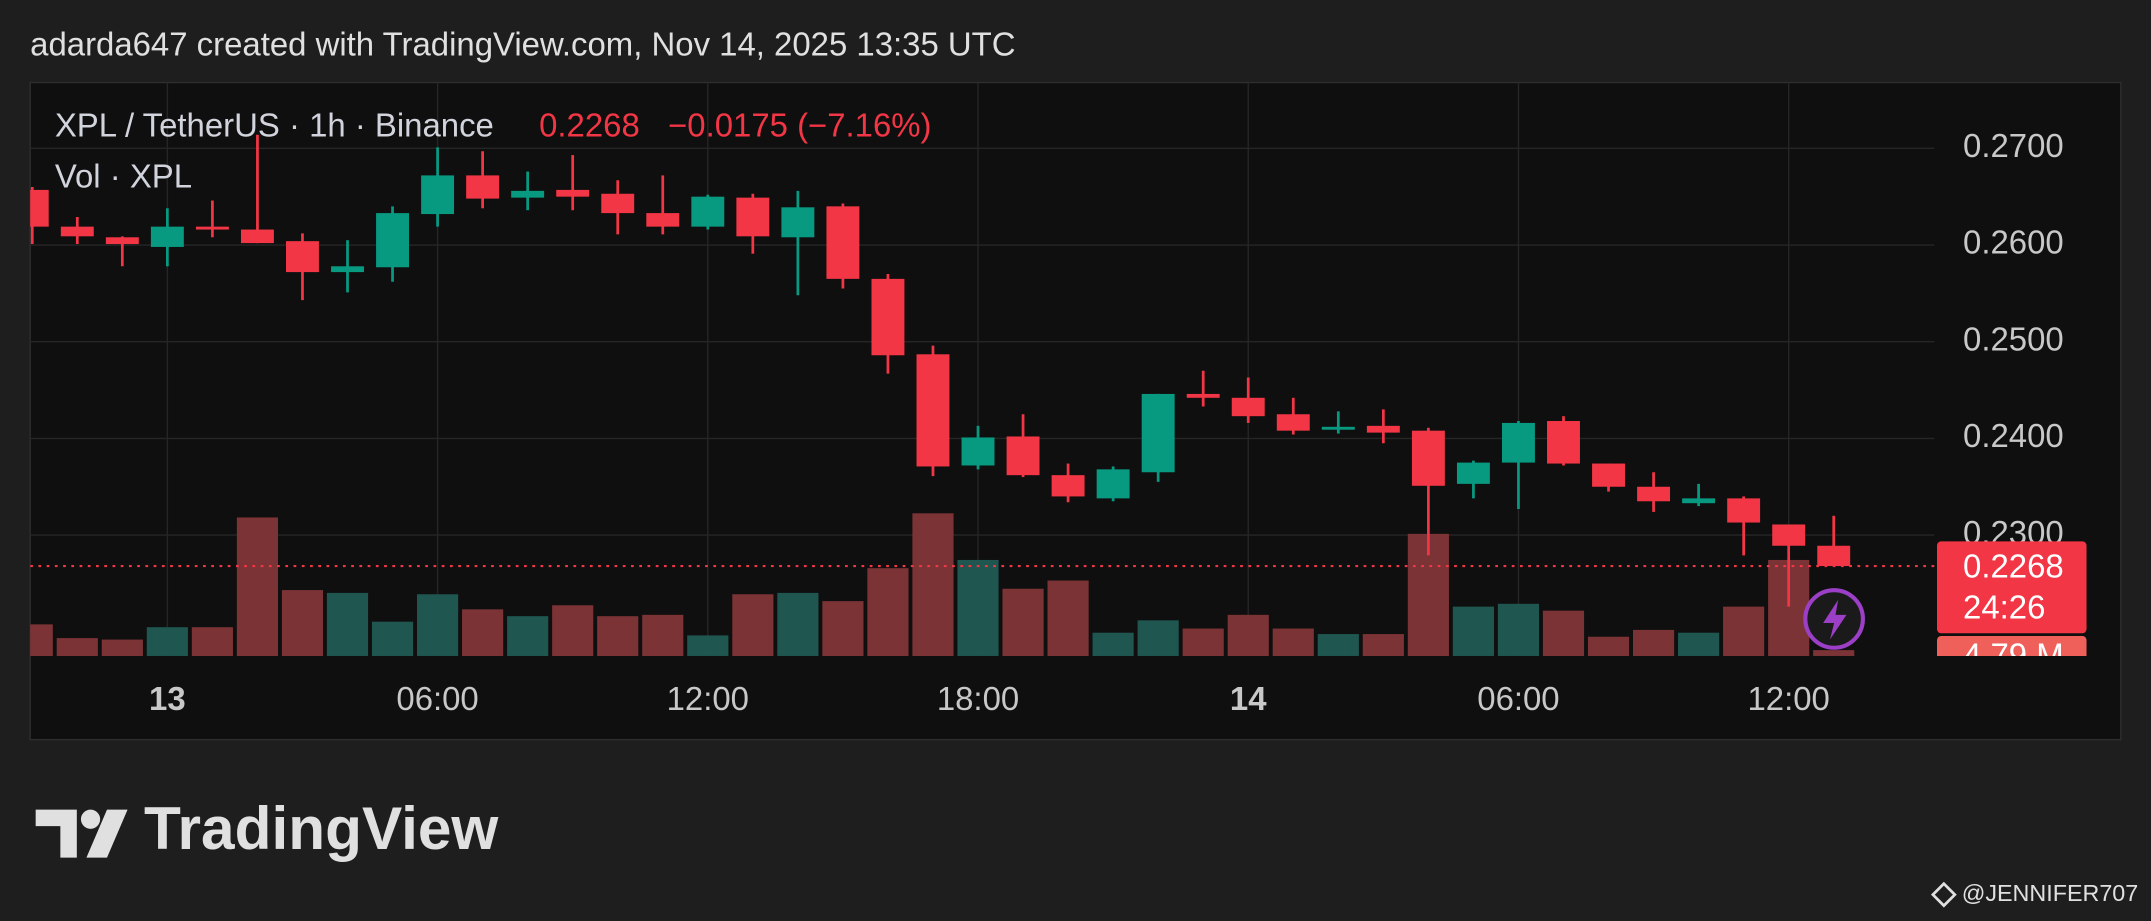  I want to click on volume-label-box, so click(2011, 646).